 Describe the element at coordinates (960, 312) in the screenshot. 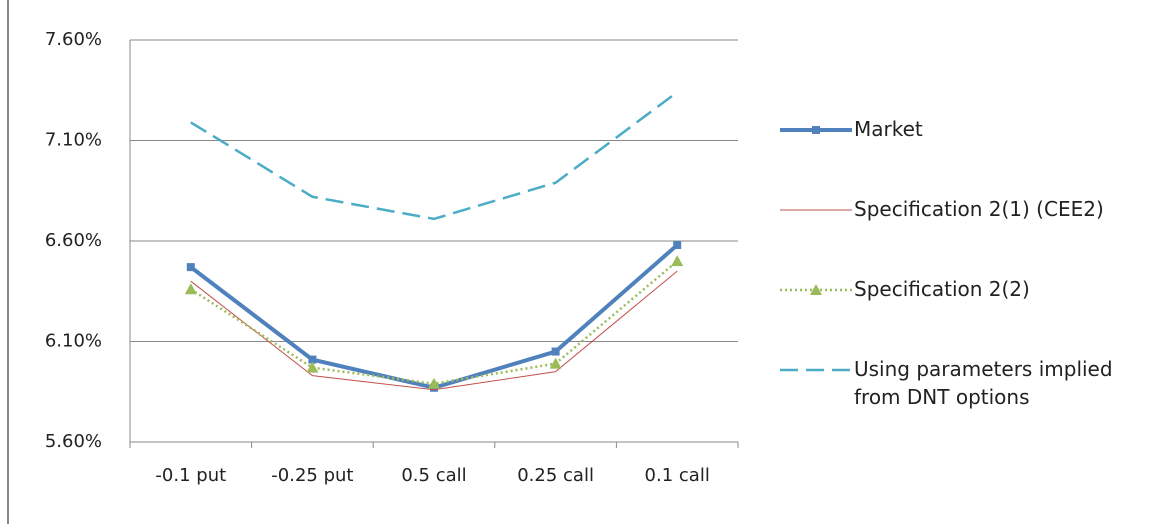

I see `legend-item: Specification 2(2)` at that location.